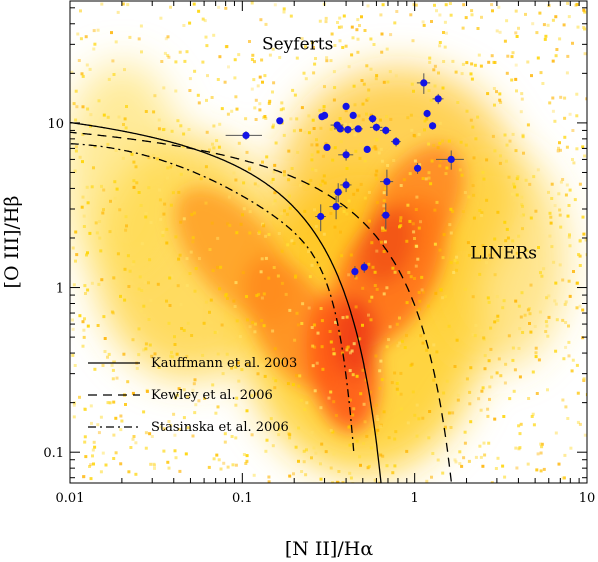 This screenshot has width=598, height=562. I want to click on legend-label: Kewley et al. 2006, so click(212, 395).